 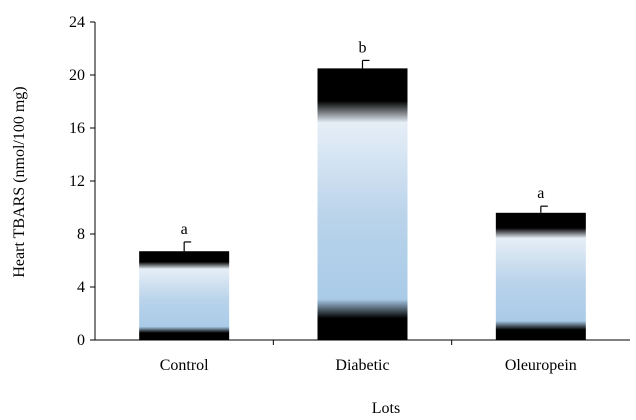 What do you see at coordinates (184, 365) in the screenshot?
I see `x-tick-label: Control` at bounding box center [184, 365].